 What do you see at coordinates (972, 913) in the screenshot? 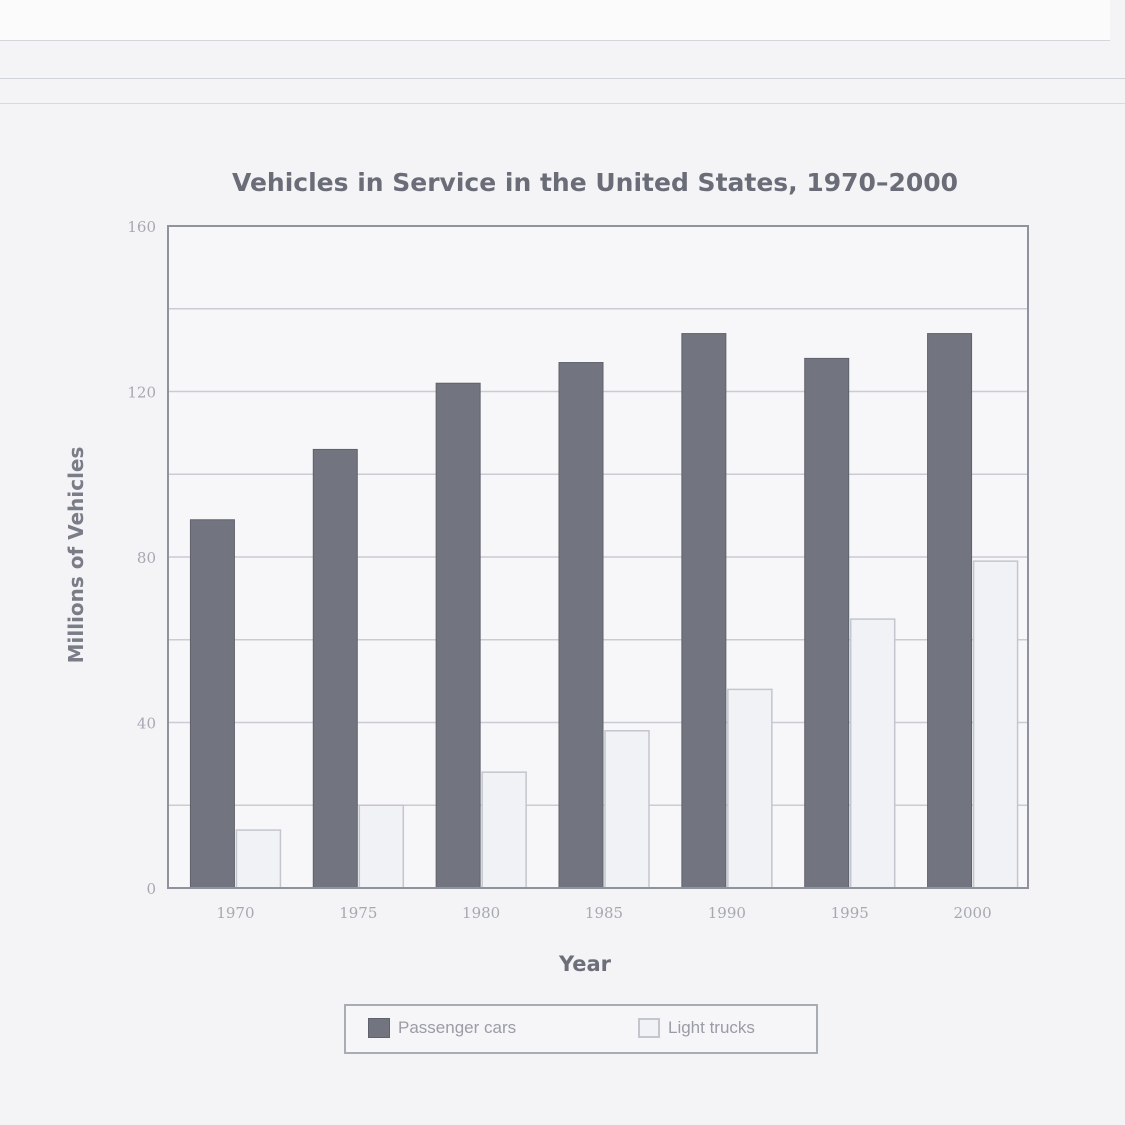
I see `x-tick-label: 2000` at bounding box center [972, 913].